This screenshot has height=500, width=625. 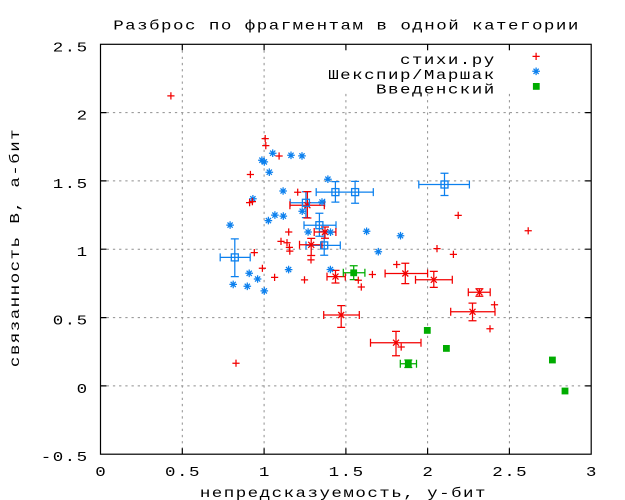 What do you see at coordinates (436, 90) in the screenshot?
I see `svg-text: Введенский` at bounding box center [436, 90].